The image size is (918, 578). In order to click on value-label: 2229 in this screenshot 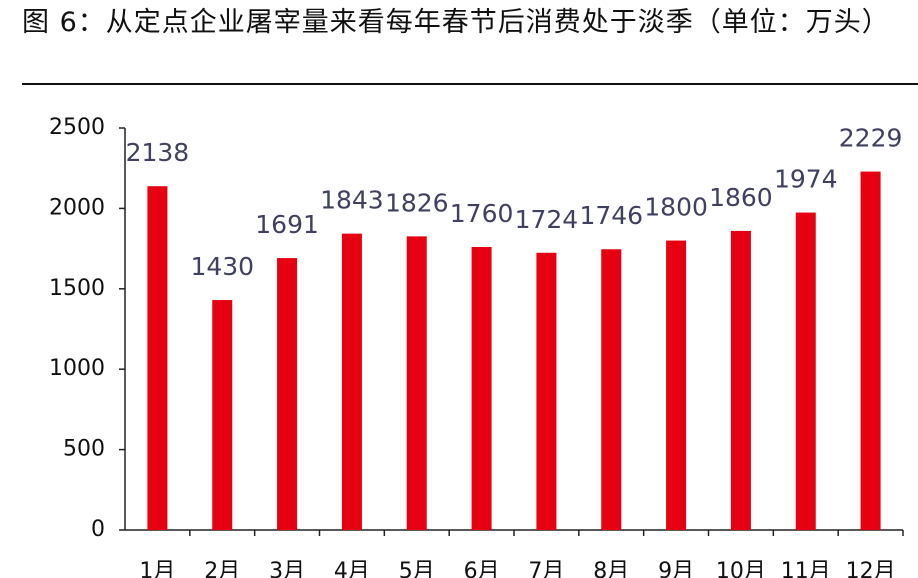, I will do `click(871, 138)`.